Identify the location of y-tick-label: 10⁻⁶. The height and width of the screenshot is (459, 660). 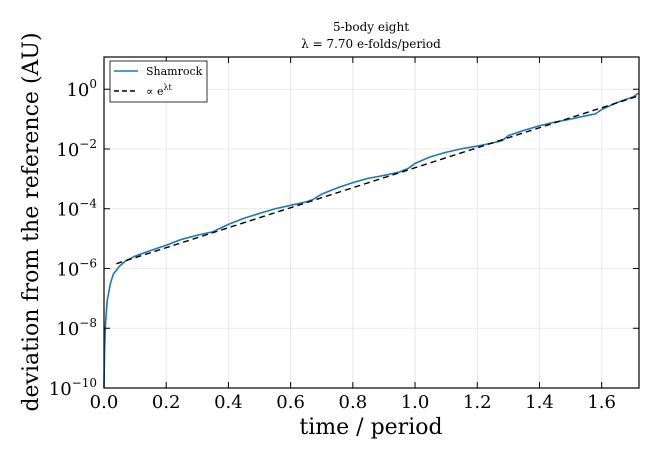
(76, 268).